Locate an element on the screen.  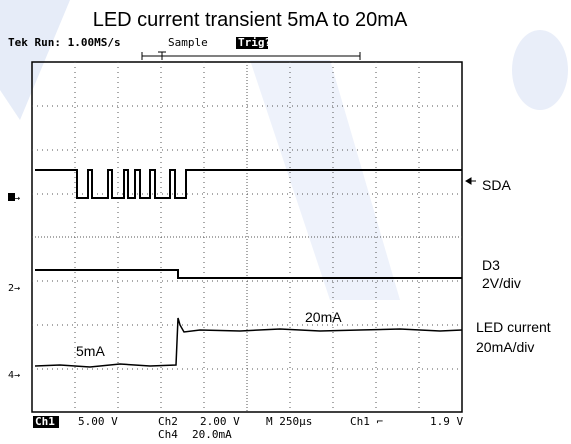
low-label: 5mA is located at coordinates (90, 351).